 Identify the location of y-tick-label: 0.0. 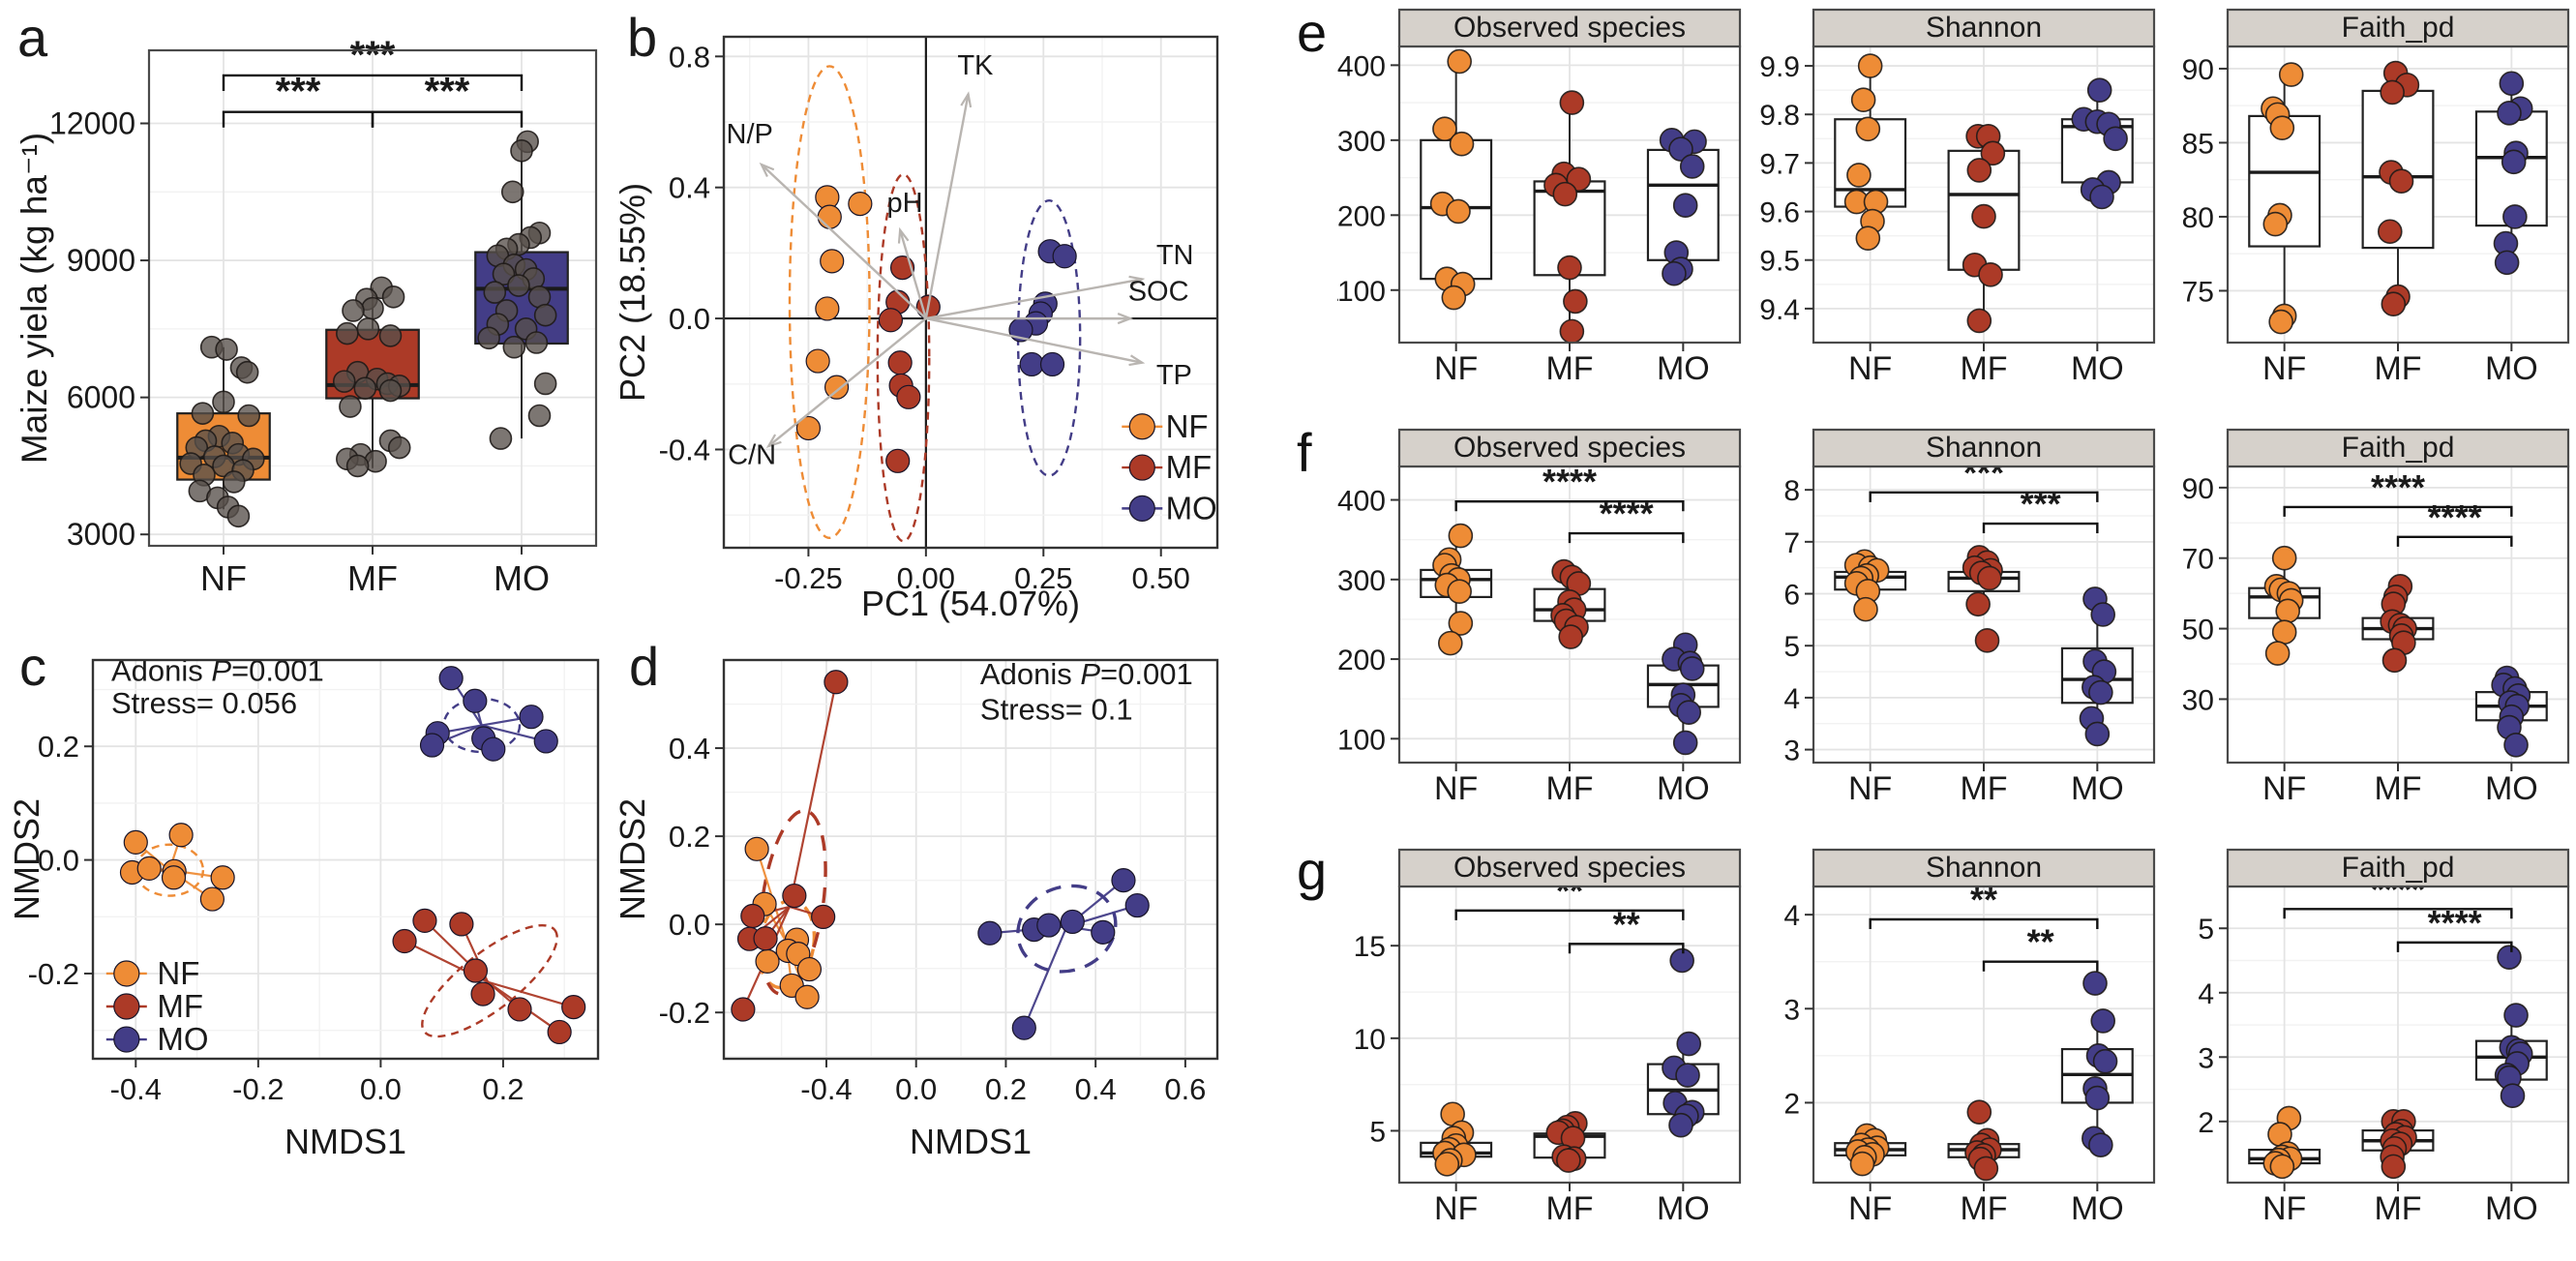
(689, 319).